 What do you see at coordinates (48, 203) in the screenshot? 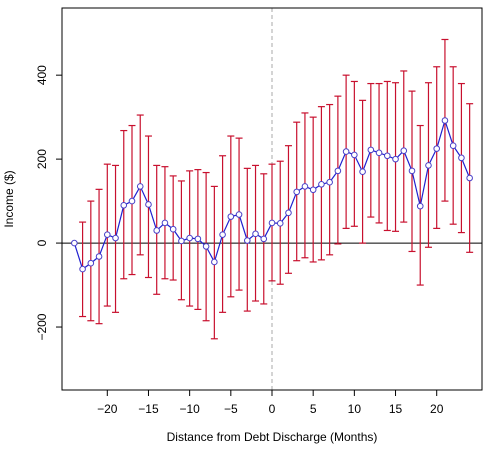
I see `y-axis: −200 0 200 400` at bounding box center [48, 203].